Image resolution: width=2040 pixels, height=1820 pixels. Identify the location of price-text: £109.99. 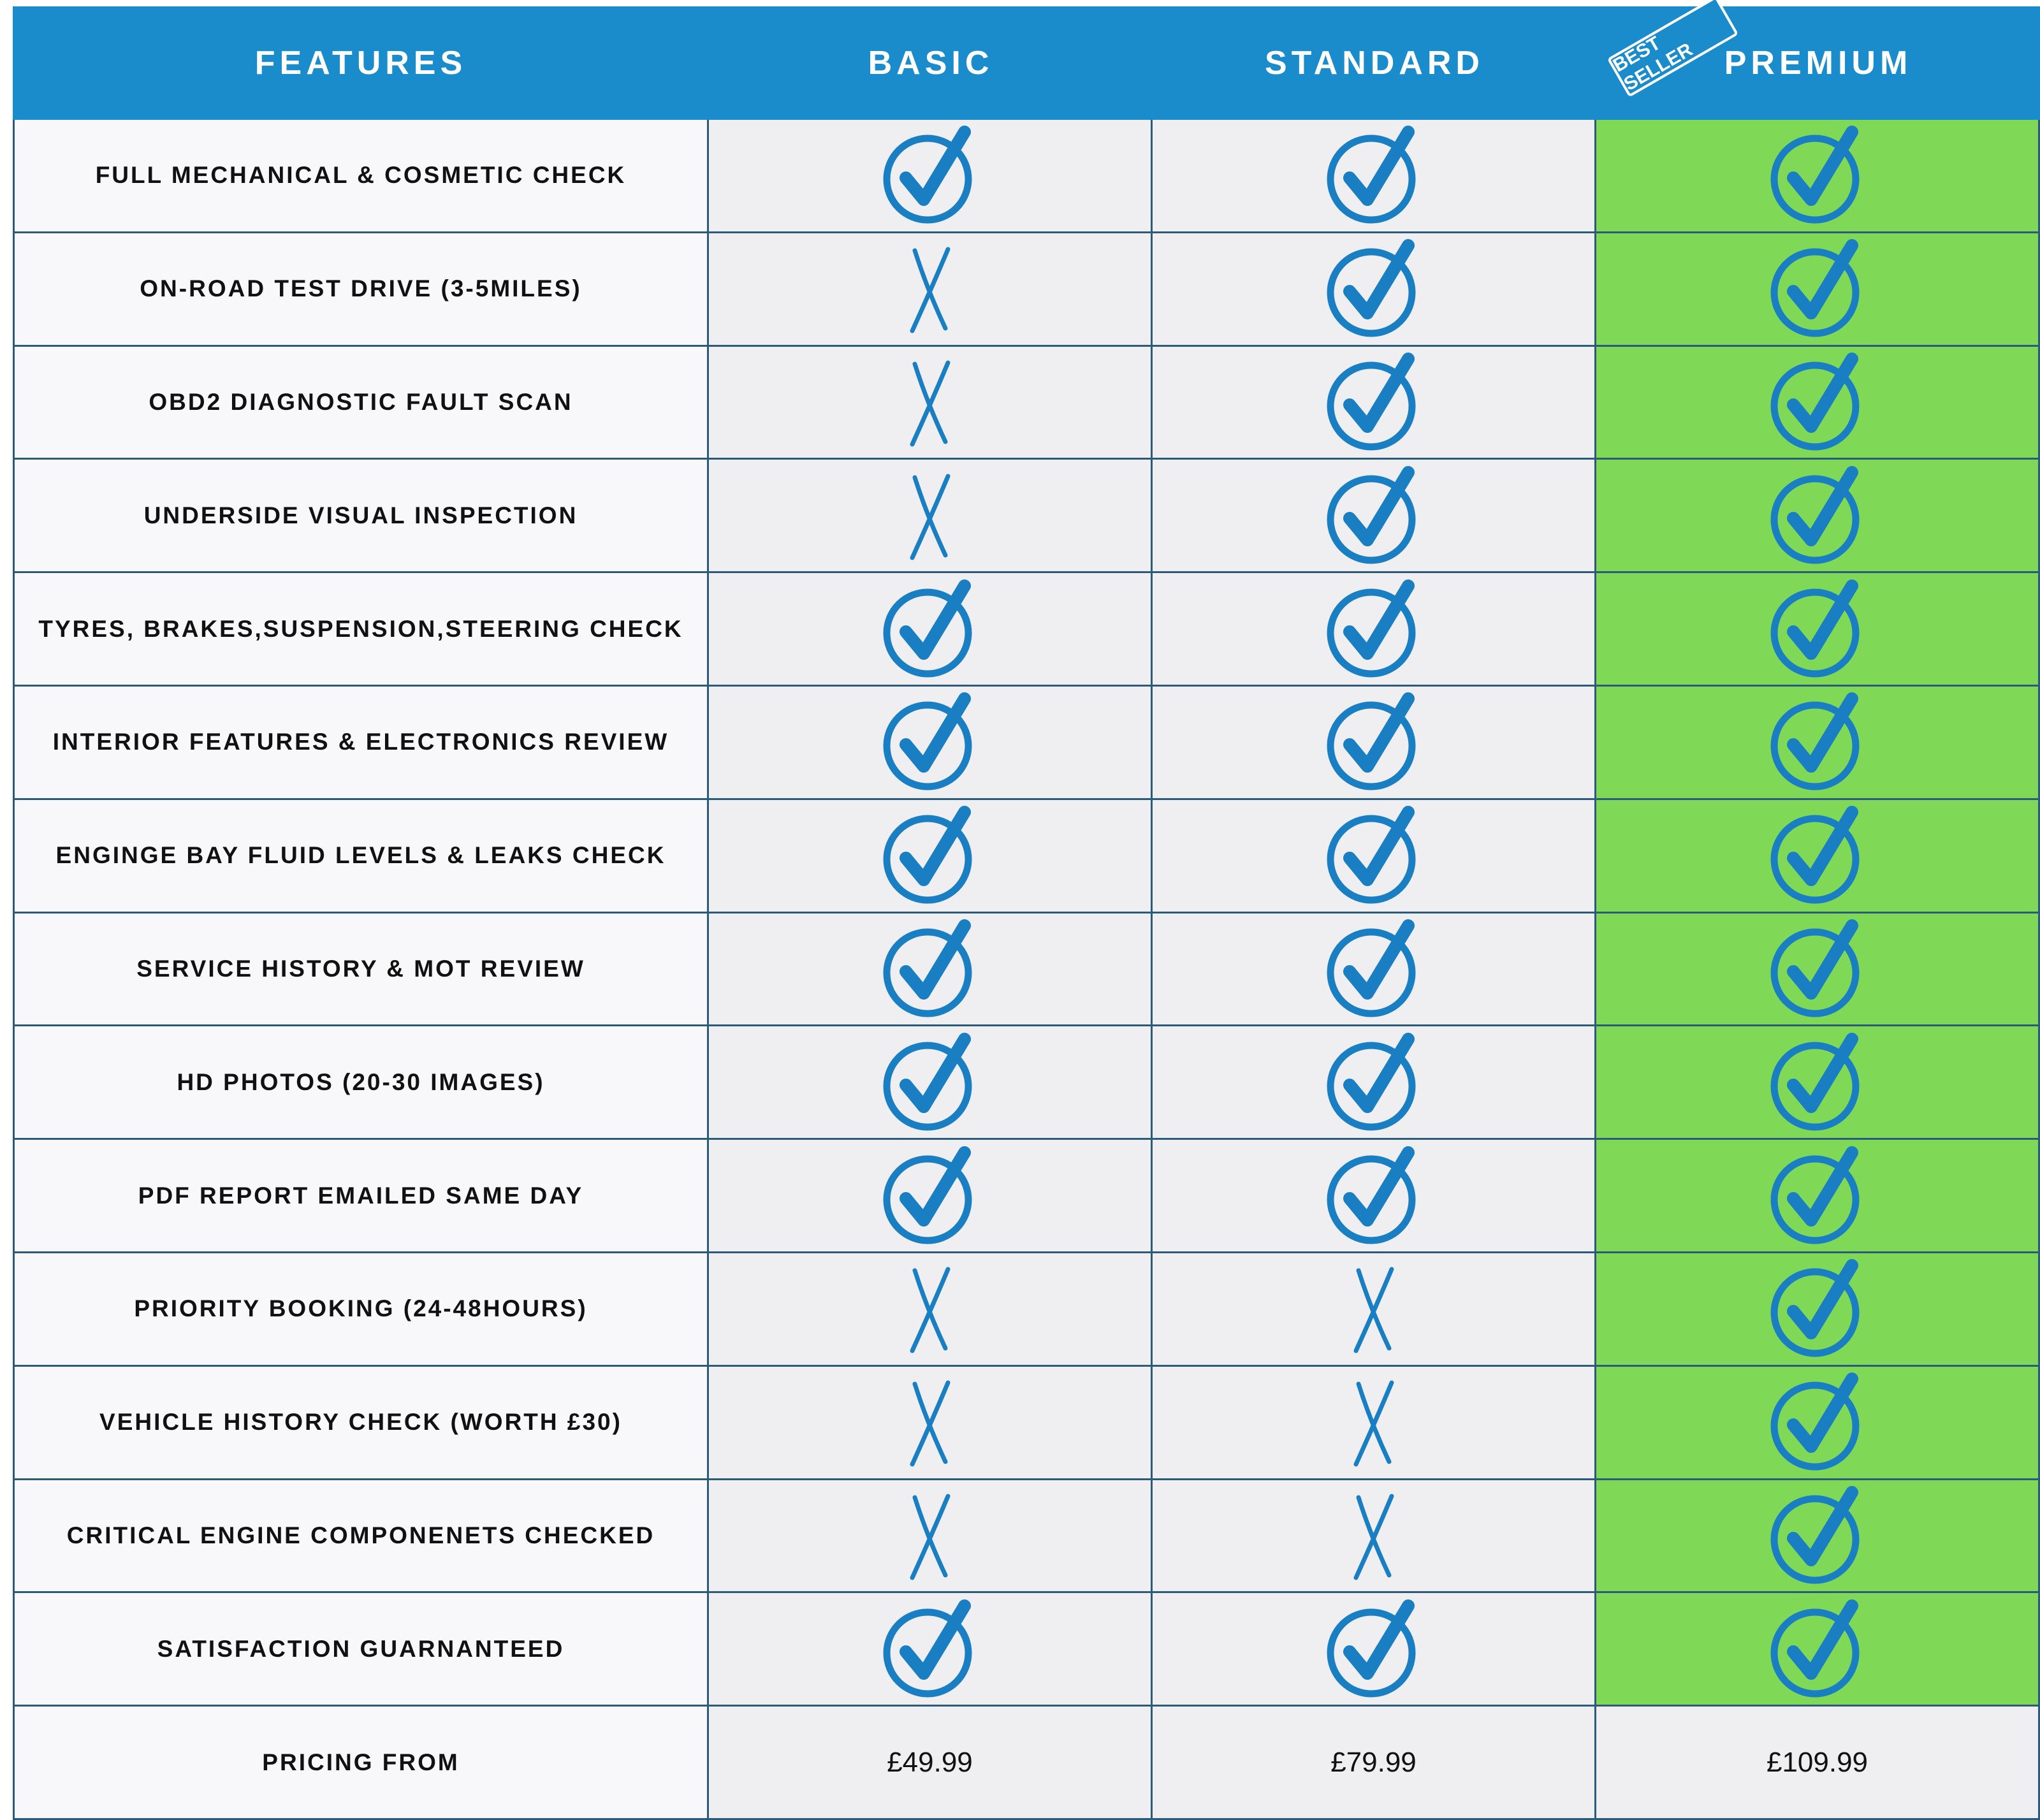
(1817, 1762).